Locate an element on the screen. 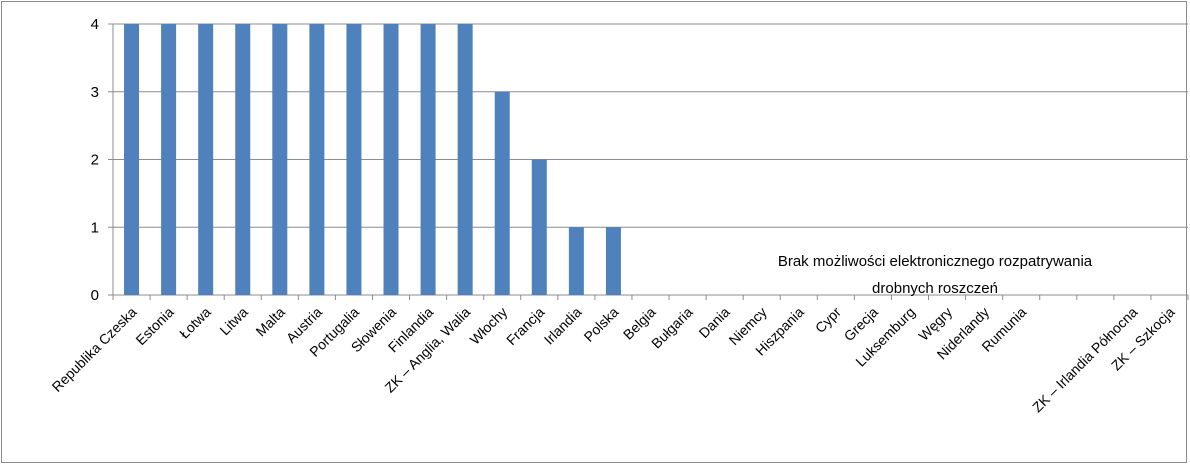 This screenshot has width=1190, height=466. x-tick-label: Cypr is located at coordinates (828, 320).